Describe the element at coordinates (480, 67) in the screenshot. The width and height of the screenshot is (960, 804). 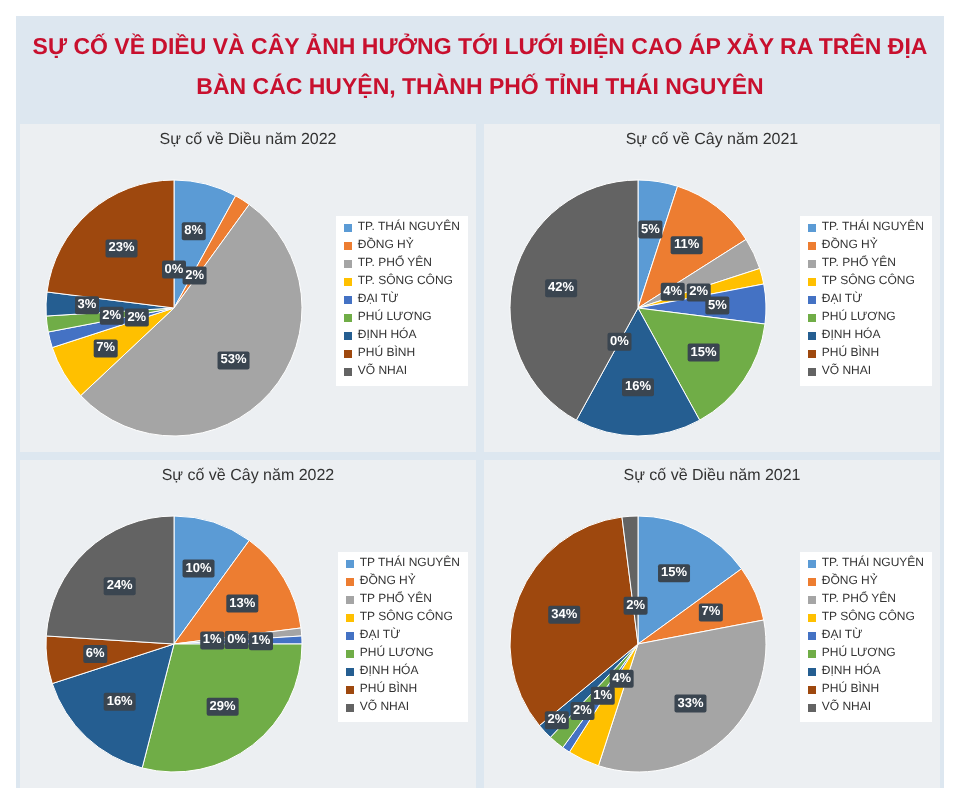
I see `text: SỰ CỐ VỀ DIỀU VÀ CÂY ẢNH HƯỞNG TỚI LƯỚI ĐIỆN CAO ÁP XẢY RA TRÊN ĐỊA BÀN CÁC HUYỆN, THÀNH PHỐ TỈNH THÁI NGUYÊN` at that location.